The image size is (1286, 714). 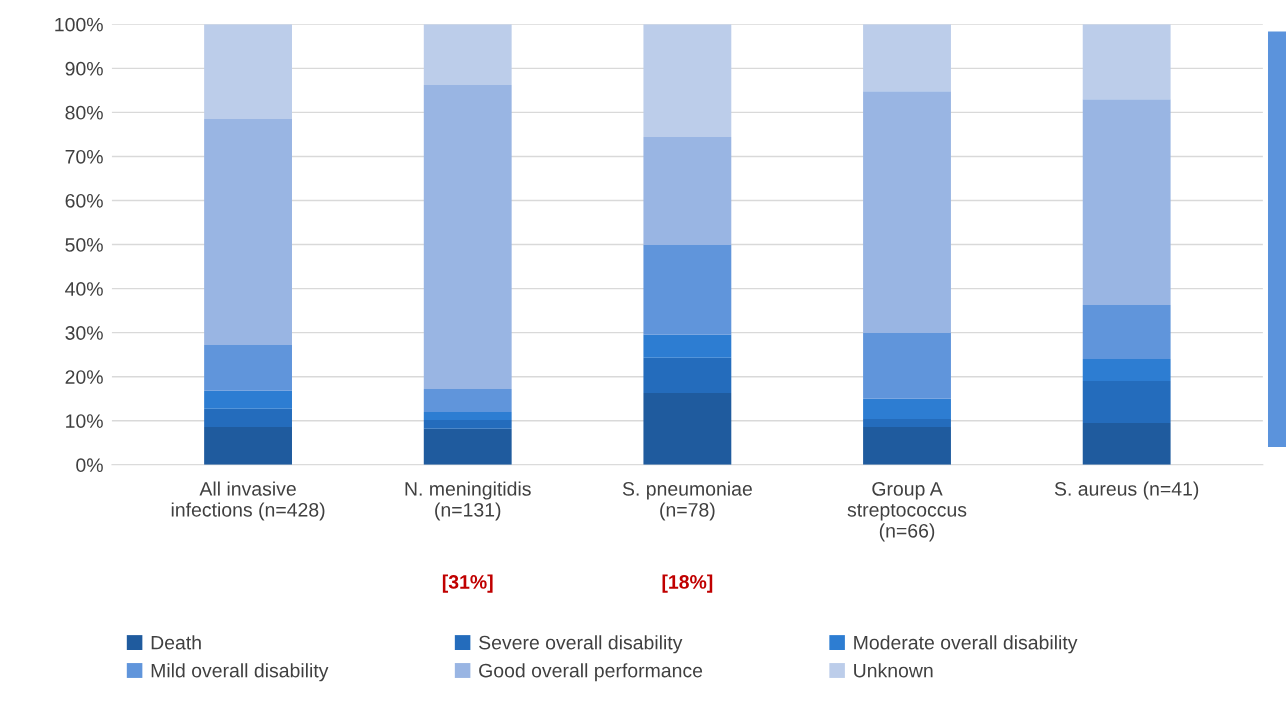 I want to click on x-tick-label: All invasive infections (n=428), so click(x=248, y=501).